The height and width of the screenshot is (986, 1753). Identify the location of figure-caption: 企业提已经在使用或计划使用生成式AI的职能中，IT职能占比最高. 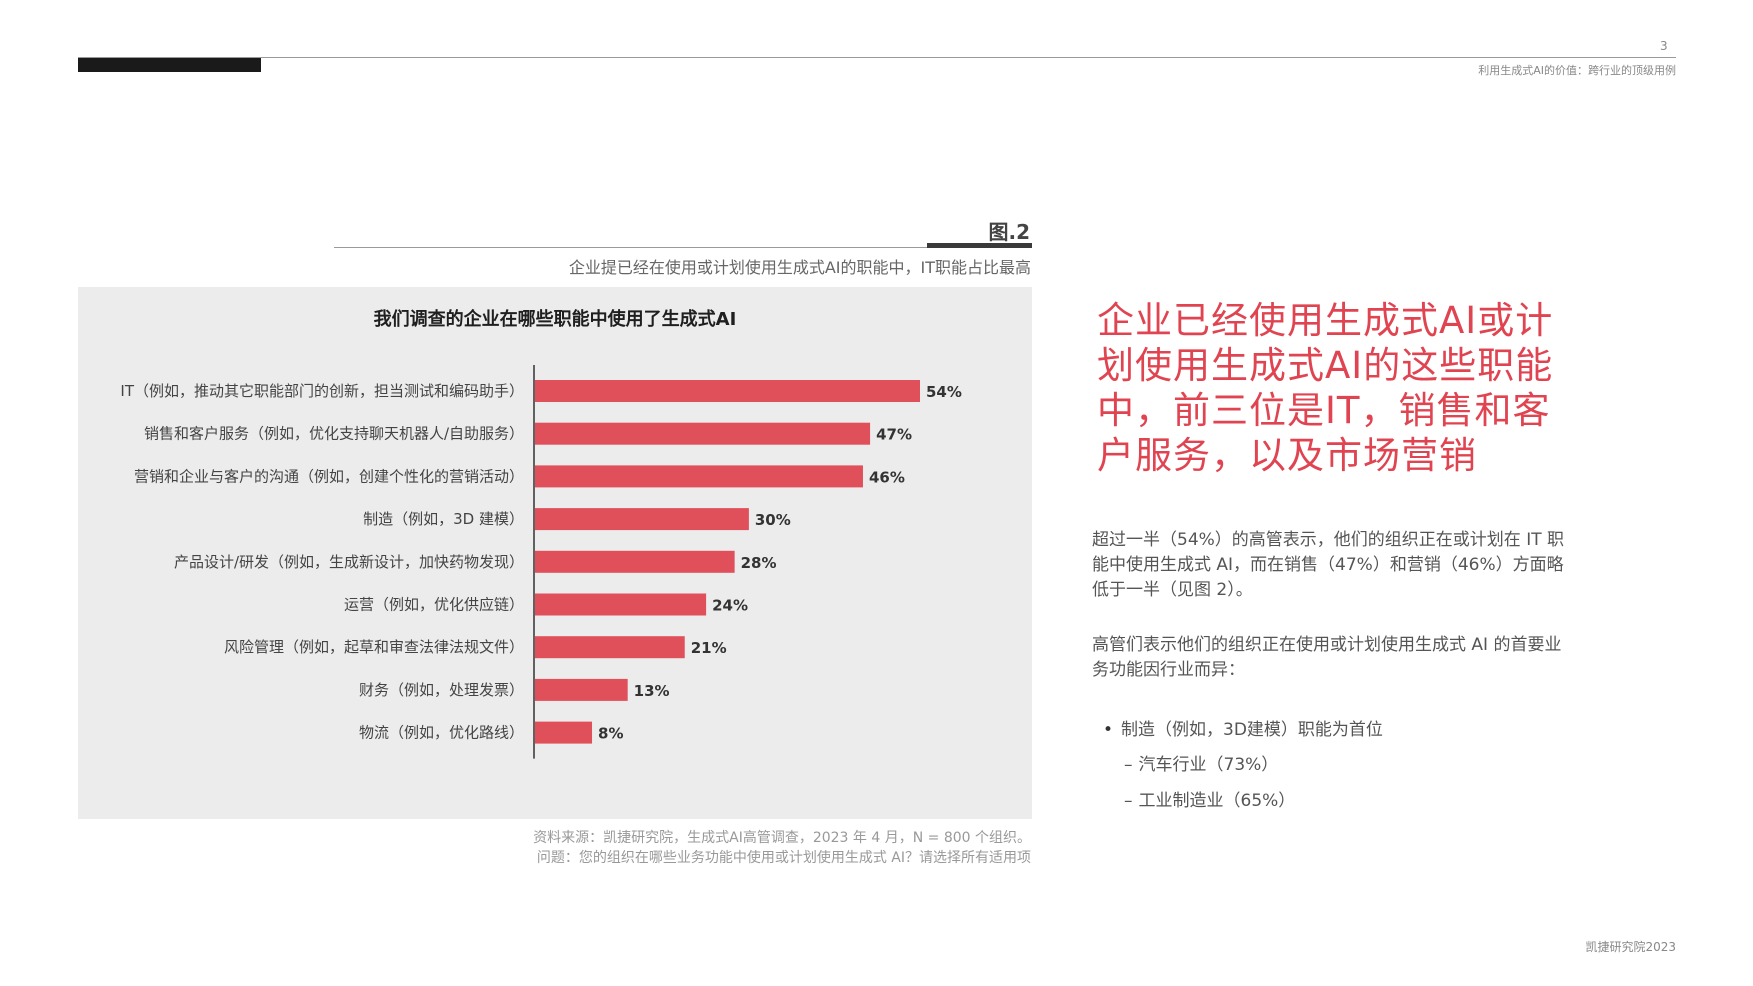
(799, 267).